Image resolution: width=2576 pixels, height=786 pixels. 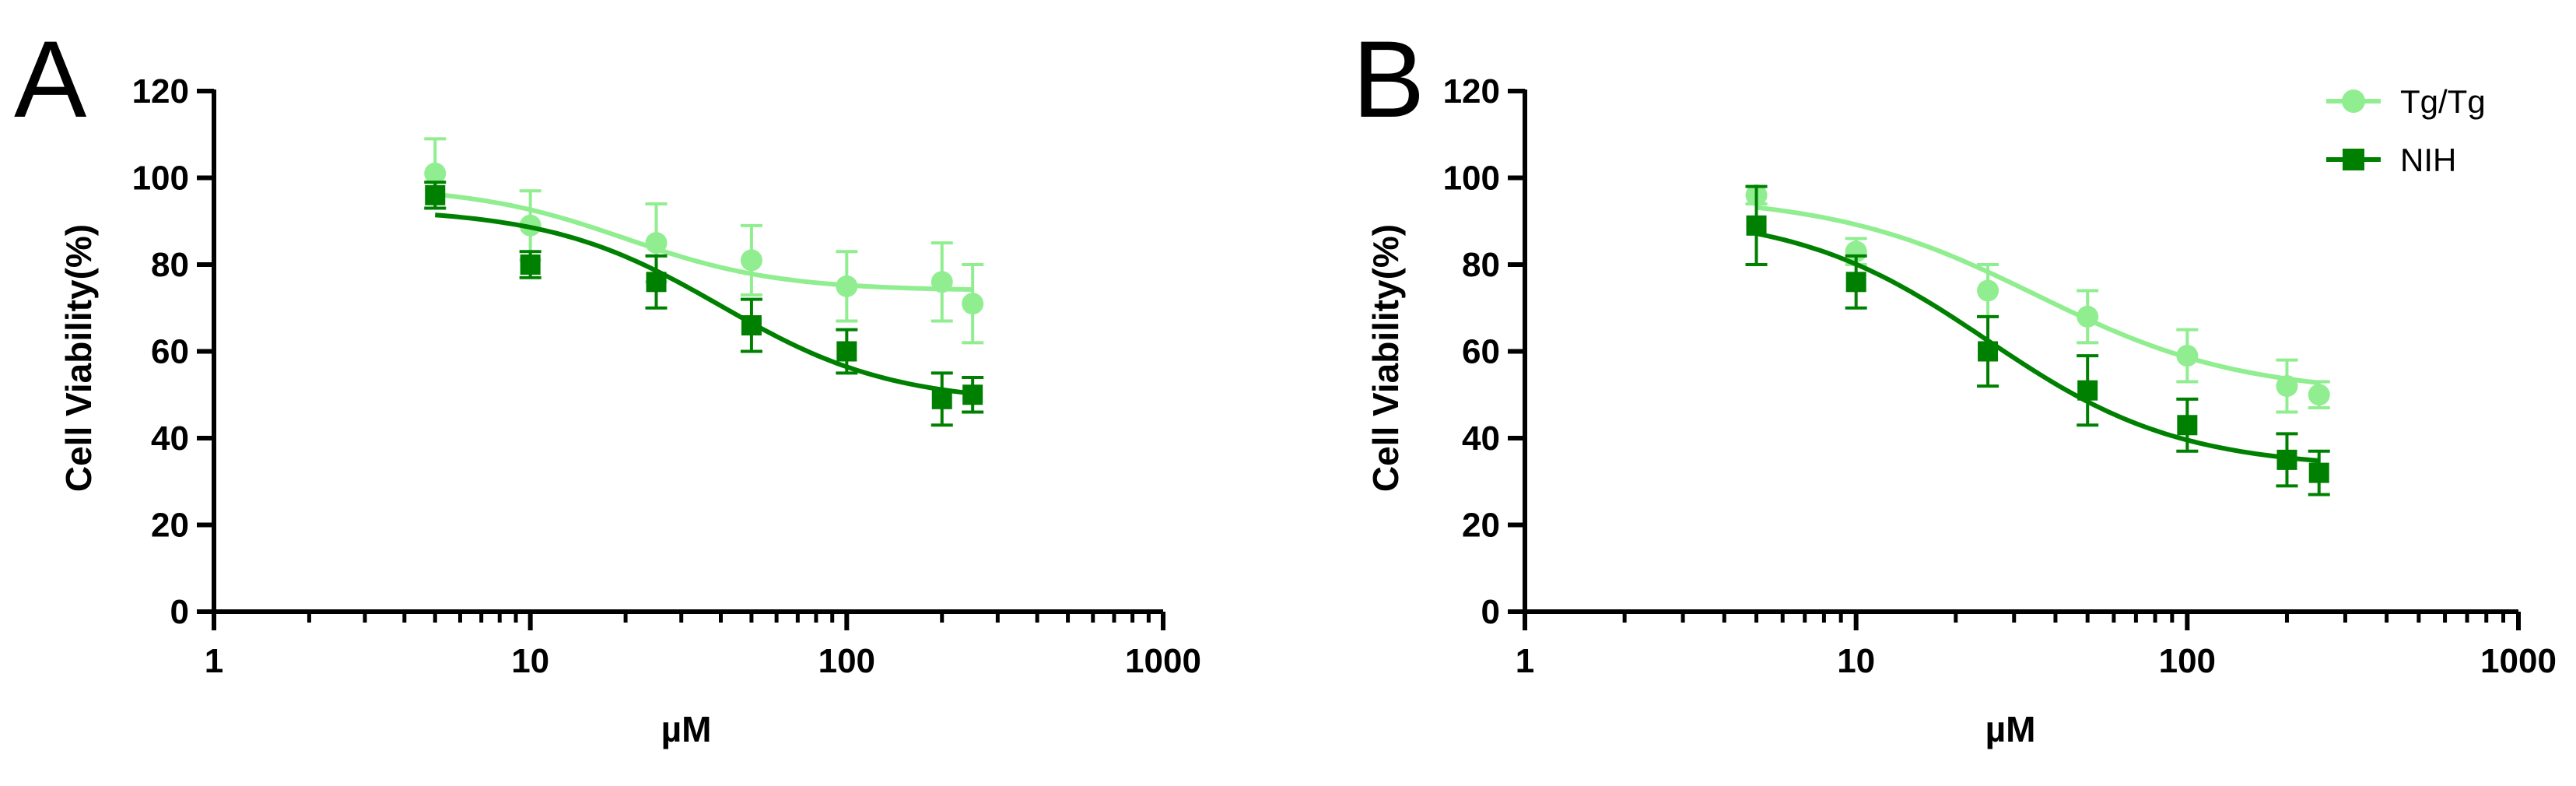 What do you see at coordinates (170, 265) in the screenshot?
I see `panel-a-y-tick-label: 80` at bounding box center [170, 265].